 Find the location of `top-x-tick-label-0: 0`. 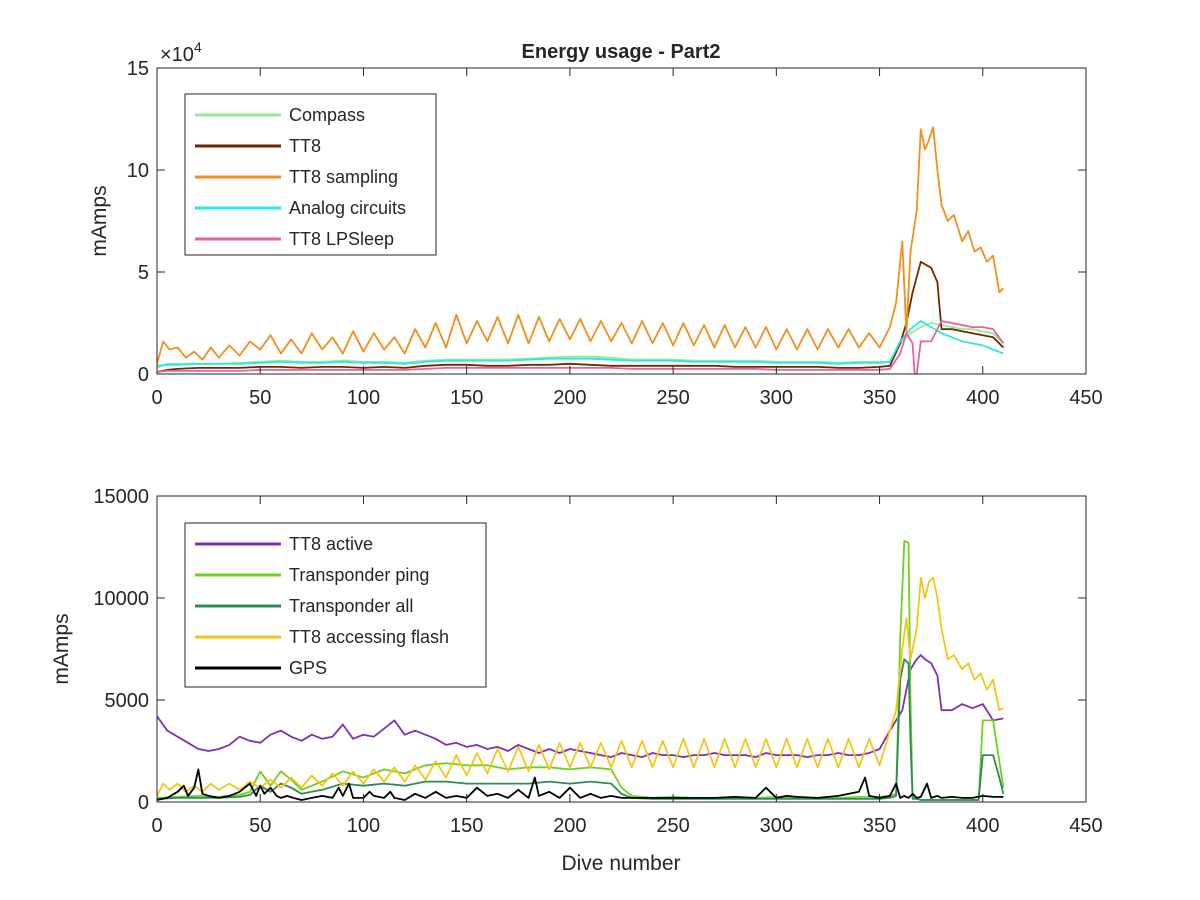

top-x-tick-label-0: 0 is located at coordinates (156, 398).